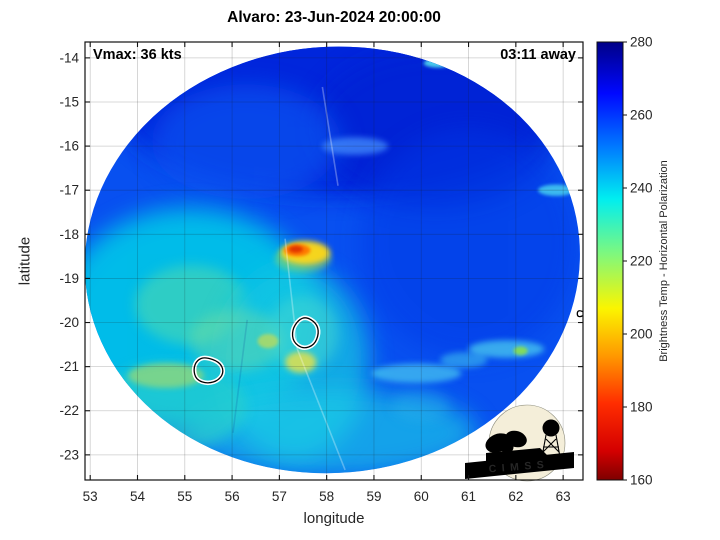 The width and height of the screenshot is (720, 540). I want to click on tb-feature-green-dot-right, so click(520, 351).